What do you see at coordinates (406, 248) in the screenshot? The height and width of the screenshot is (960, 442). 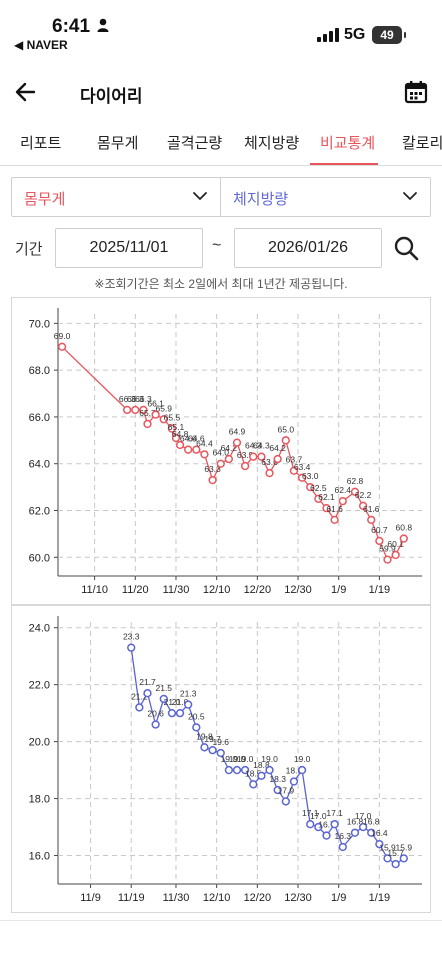 I see `search-icon` at bounding box center [406, 248].